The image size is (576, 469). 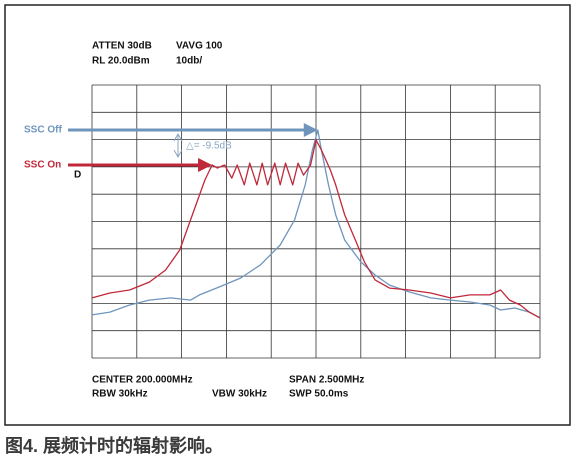 I want to click on annotation: SPAN 2.500MHz, so click(x=326, y=380).